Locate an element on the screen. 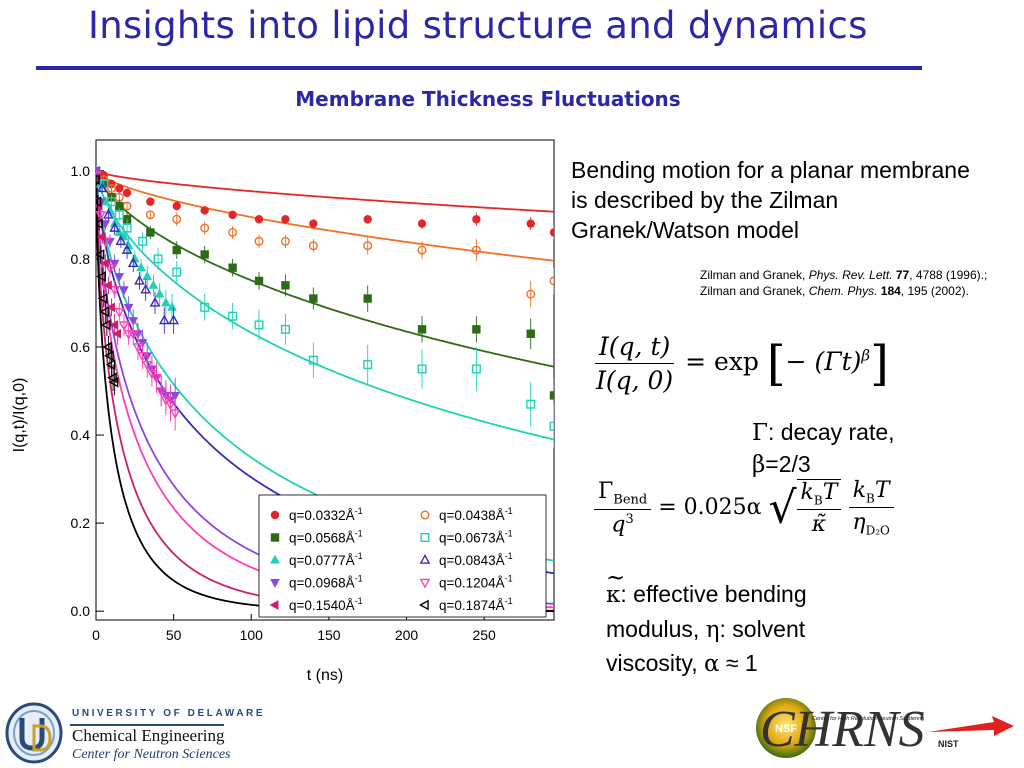 Image resolution: width=1024 pixels, height=768 pixels. beta-note: β=2/3 is located at coordinates (781, 464).